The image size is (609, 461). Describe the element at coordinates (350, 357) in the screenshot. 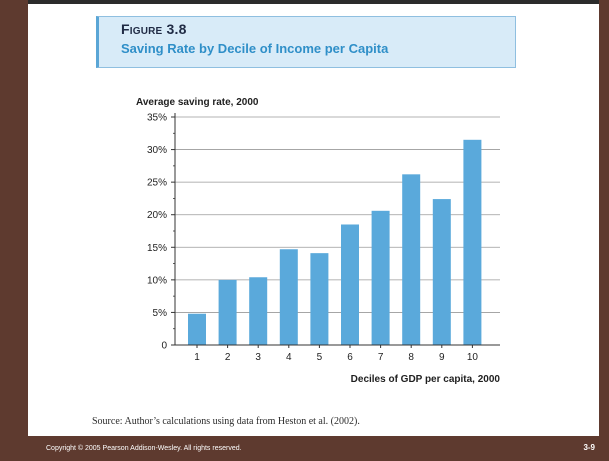

I see `x-tick-label: 6` at that location.